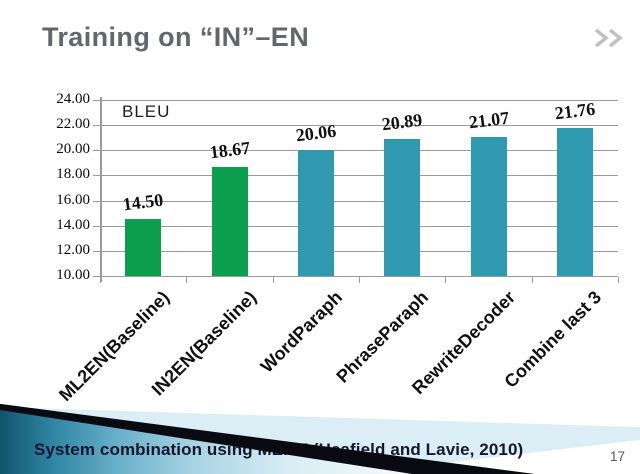 This screenshot has height=474, width=640. I want to click on y-axis-tick-label: 16.00, so click(73, 199).